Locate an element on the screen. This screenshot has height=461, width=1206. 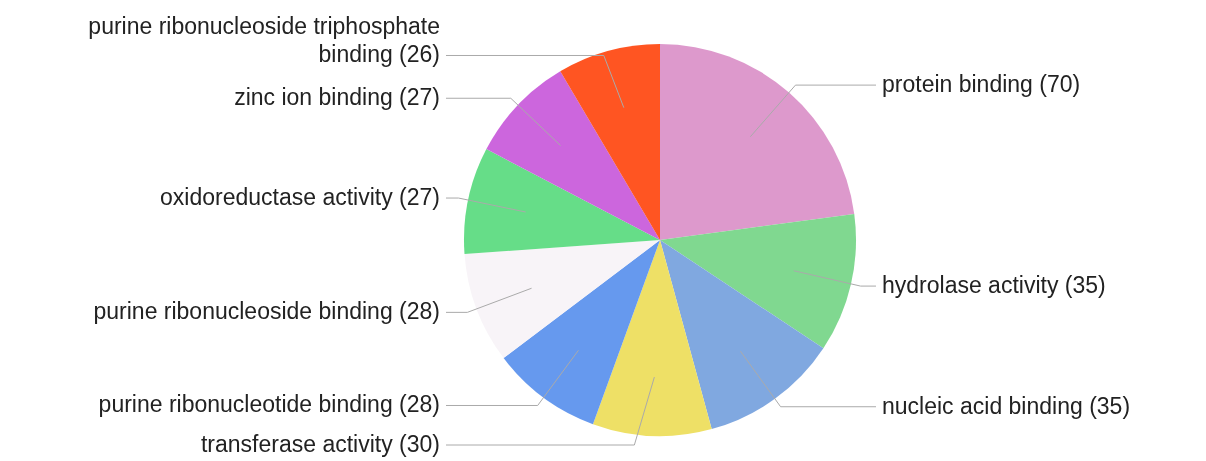
slice-label: transferase activity (30) is located at coordinates (320, 444).